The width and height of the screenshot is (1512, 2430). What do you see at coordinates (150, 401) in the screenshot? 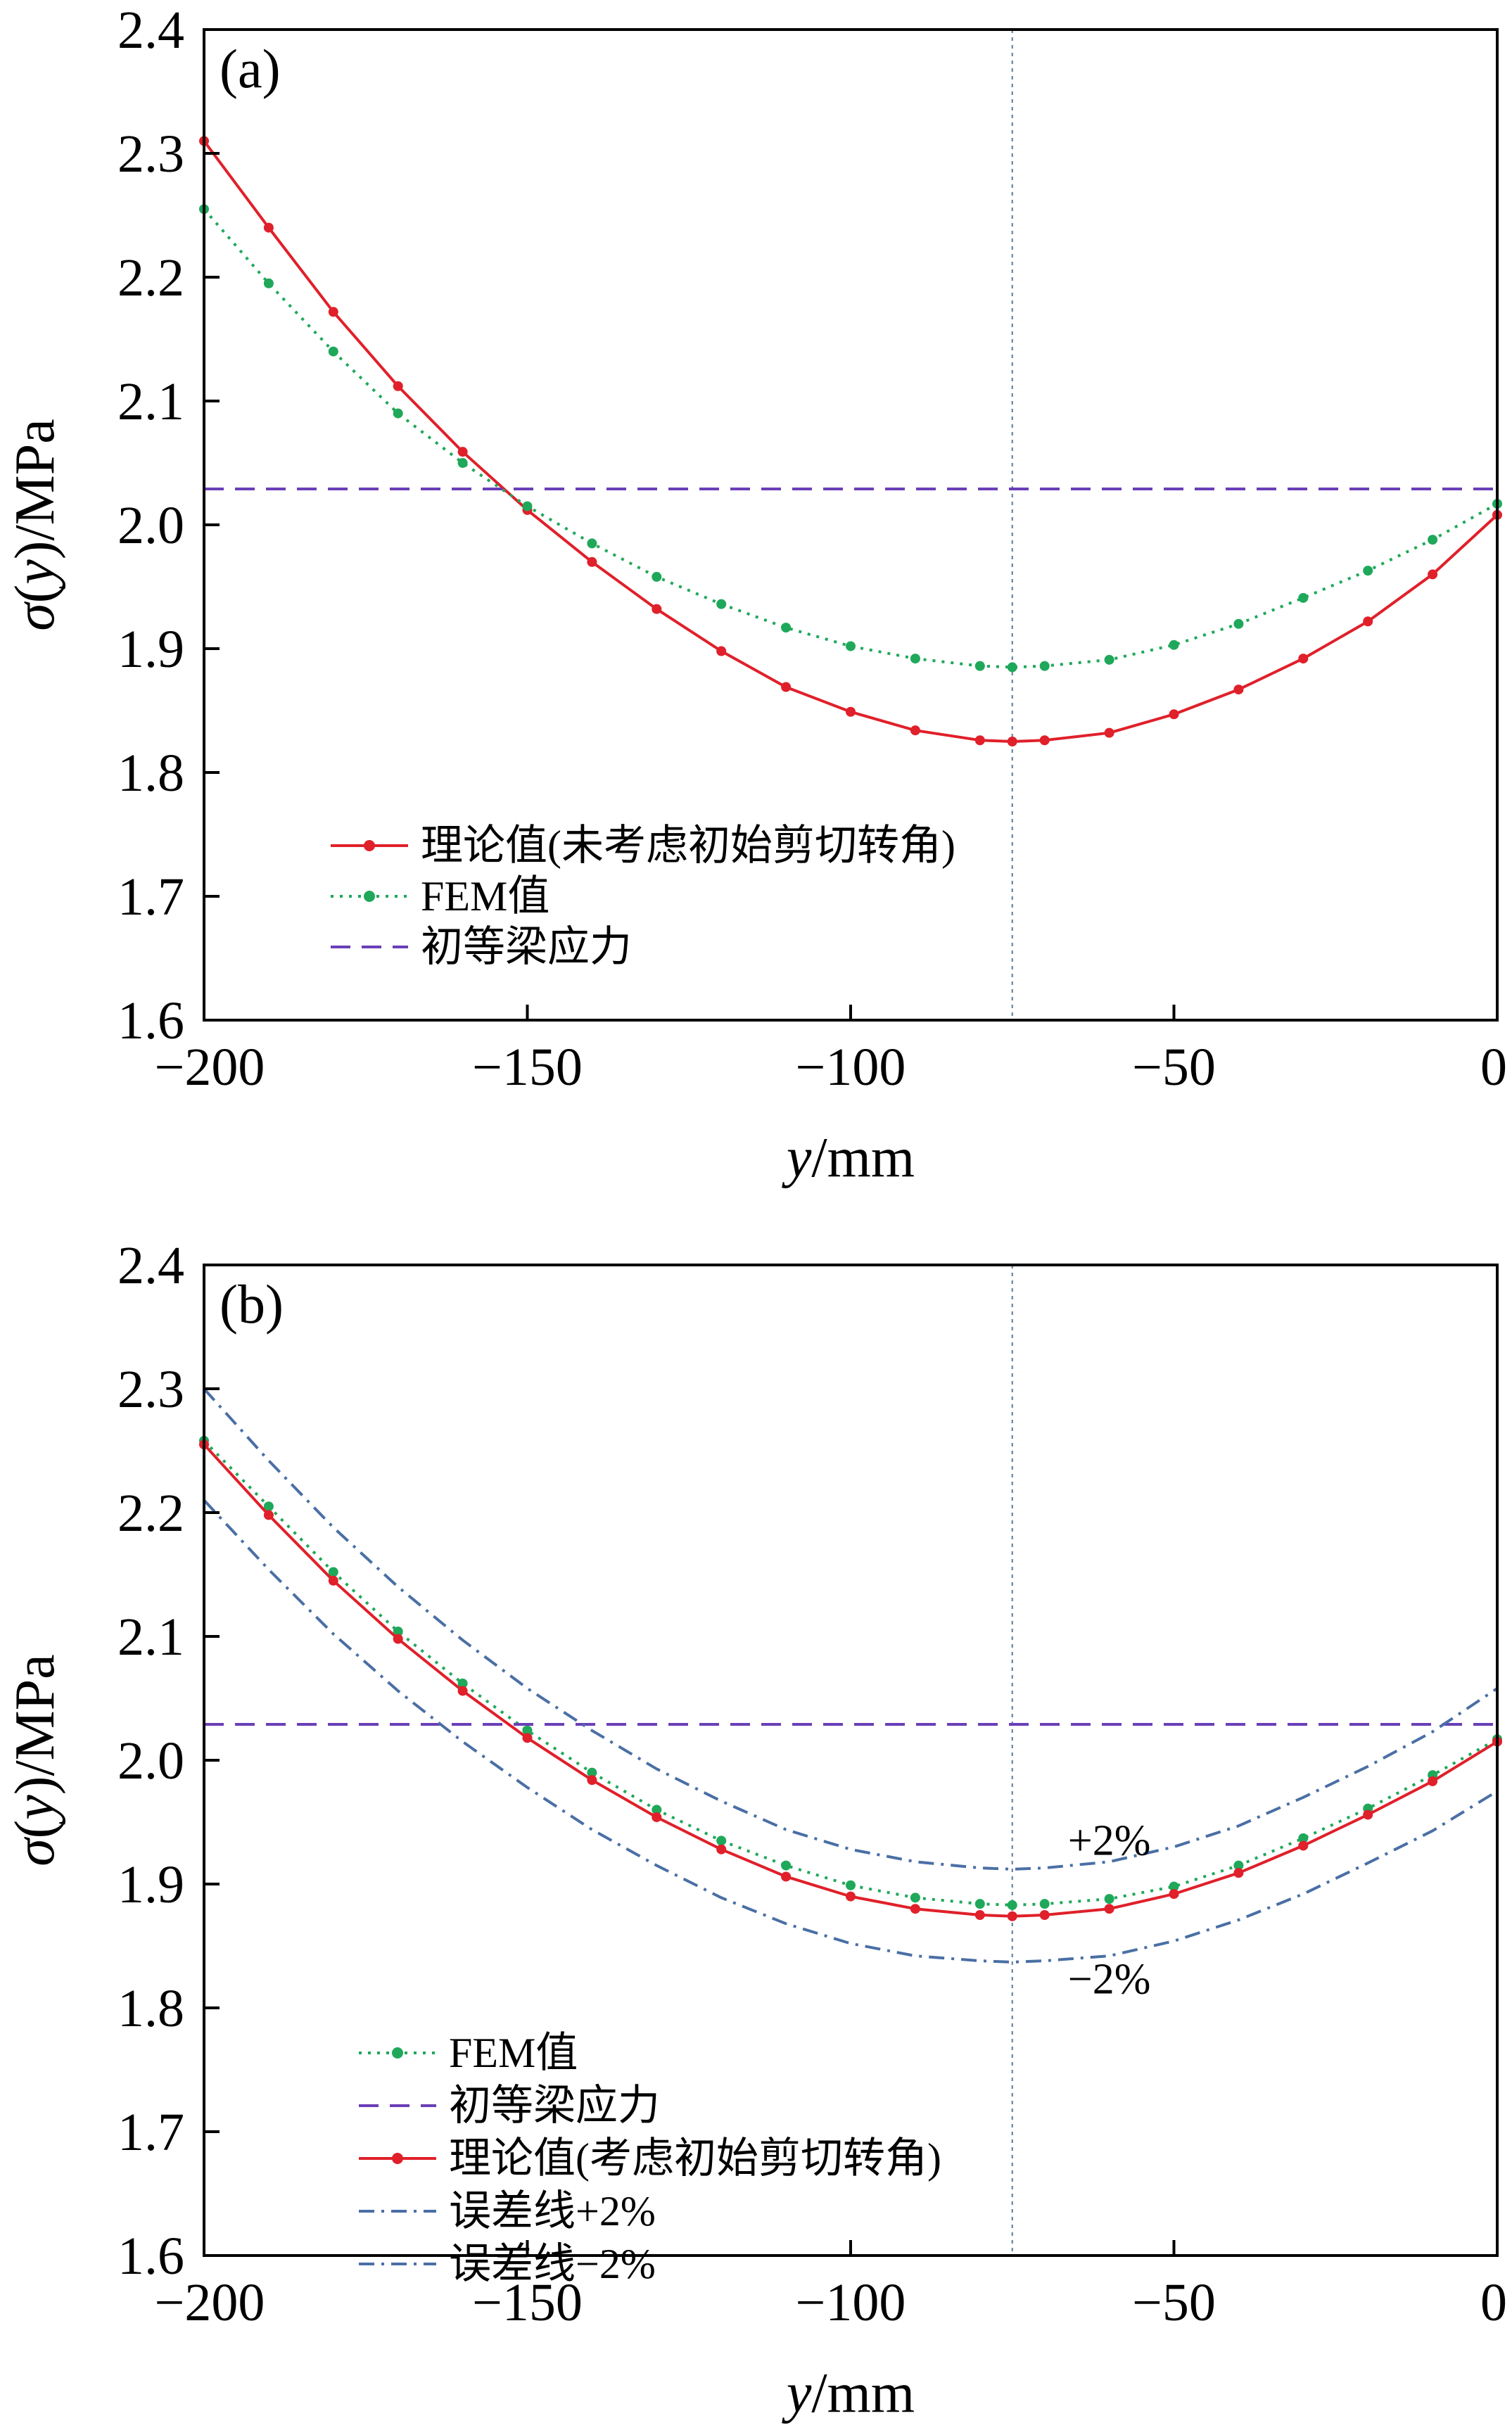
I see `y-tick-label: 2.1` at bounding box center [150, 401].